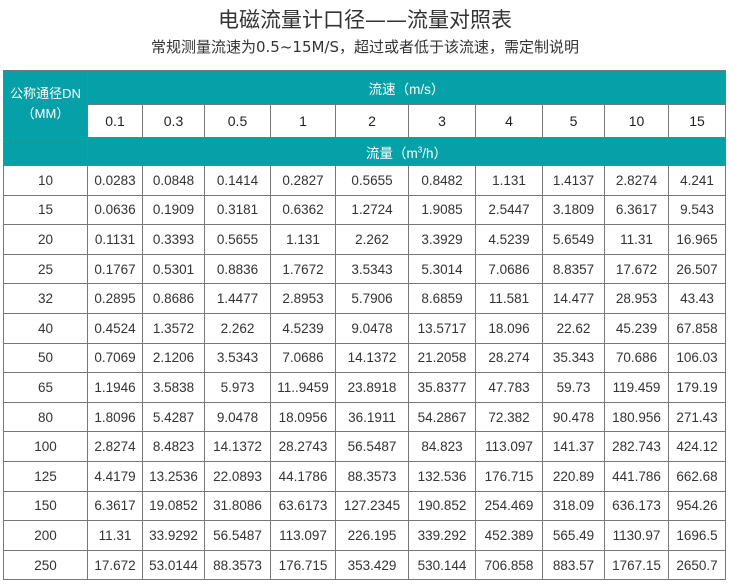 The height and width of the screenshot is (588, 730). Describe the element at coordinates (173, 417) in the screenshot. I see `flow-cell: 5.4287` at that location.